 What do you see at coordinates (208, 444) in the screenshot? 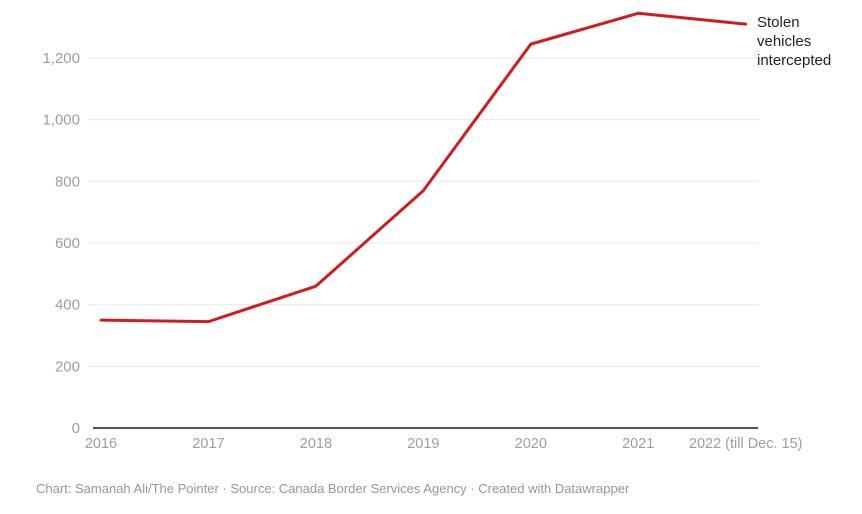
I see `x-tick-label: 2017` at bounding box center [208, 444].